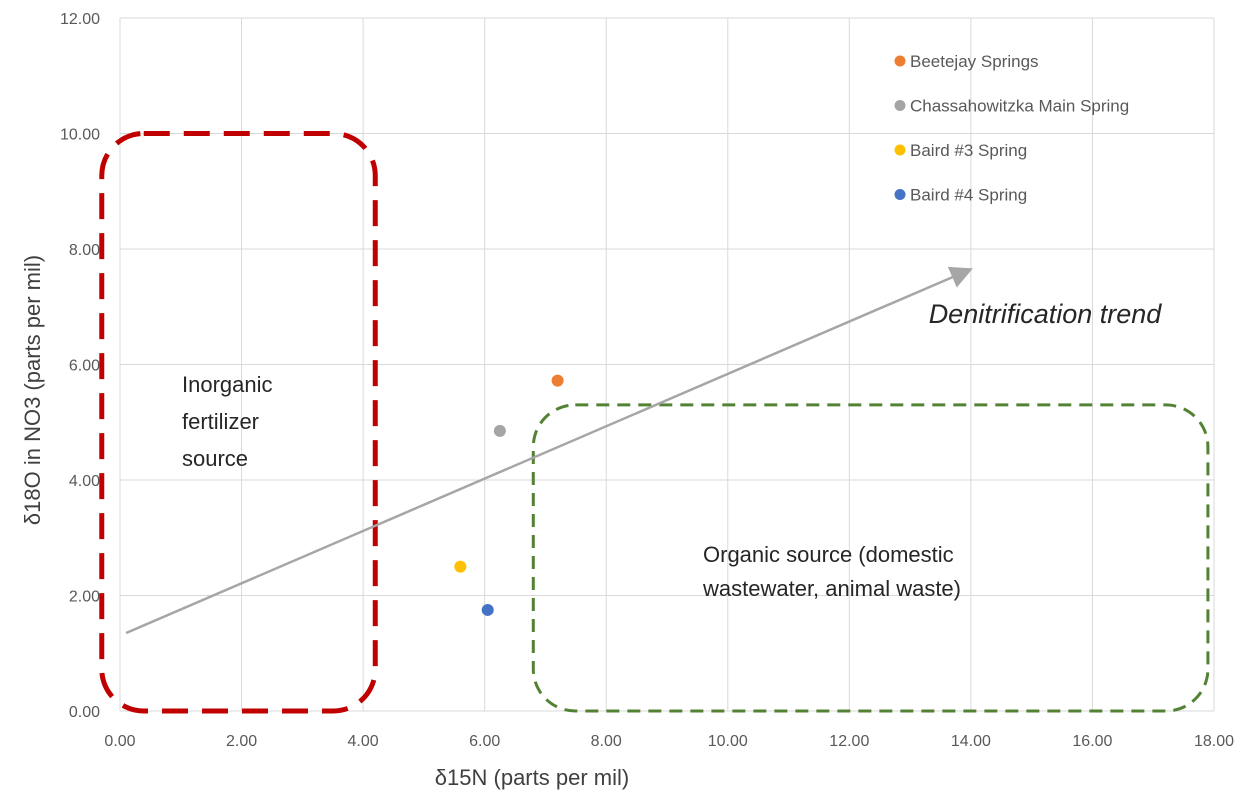  What do you see at coordinates (220, 421) in the screenshot?
I see `inorganic-region-label: fertilizer` at bounding box center [220, 421].